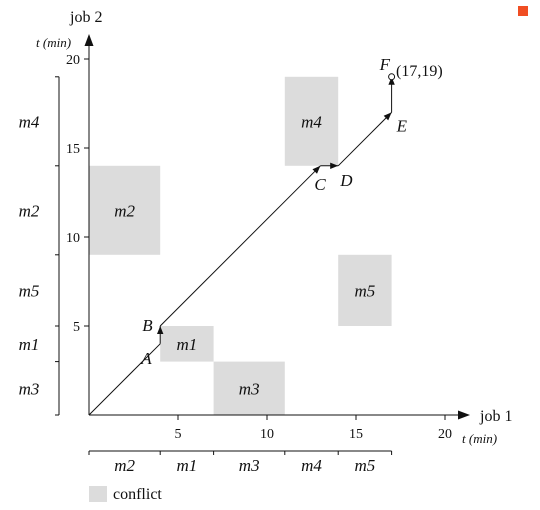  I want to click on job2-seq-m3: m3, so click(29, 388).